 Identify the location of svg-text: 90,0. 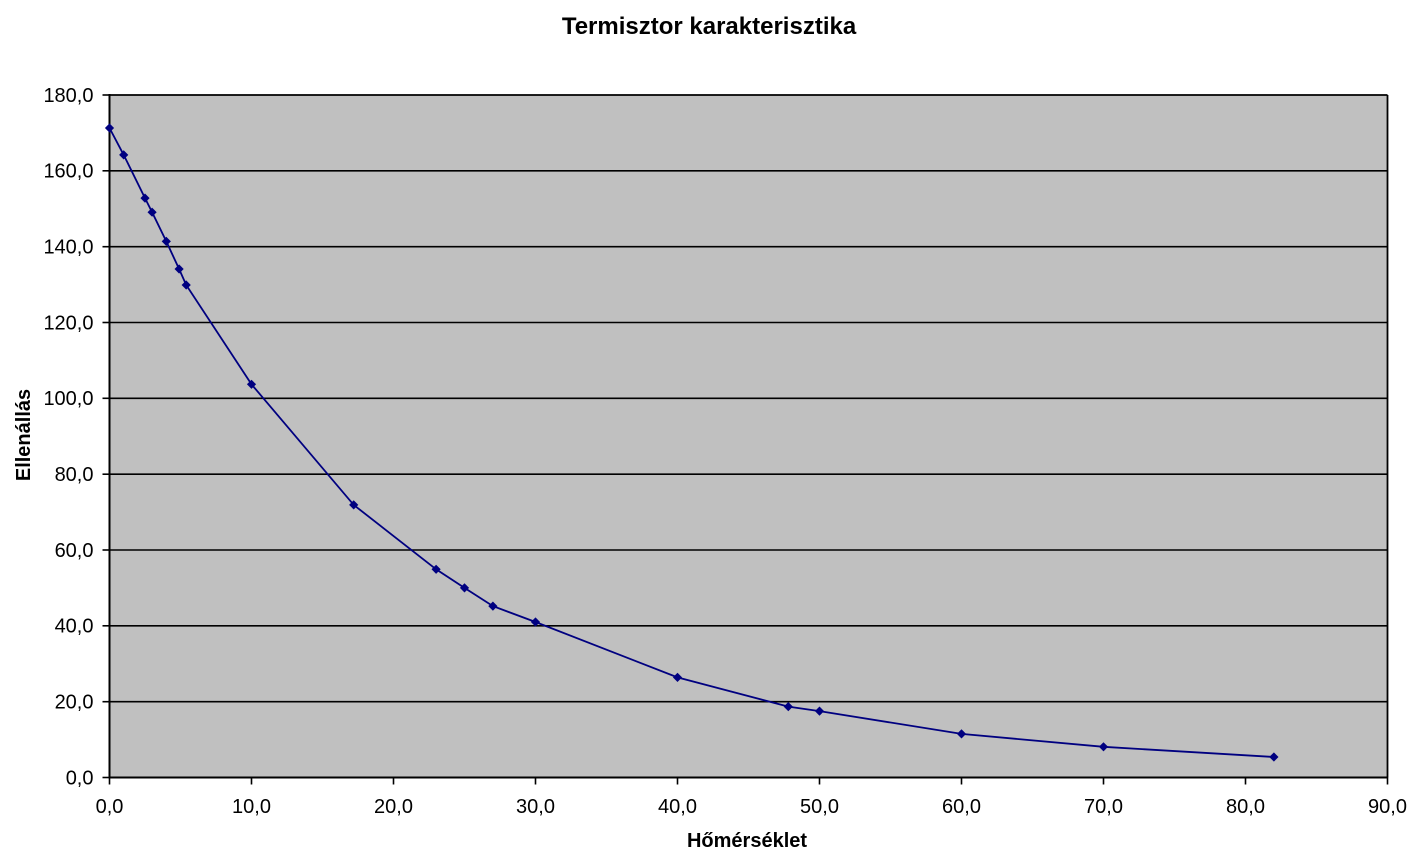
(1387, 807).